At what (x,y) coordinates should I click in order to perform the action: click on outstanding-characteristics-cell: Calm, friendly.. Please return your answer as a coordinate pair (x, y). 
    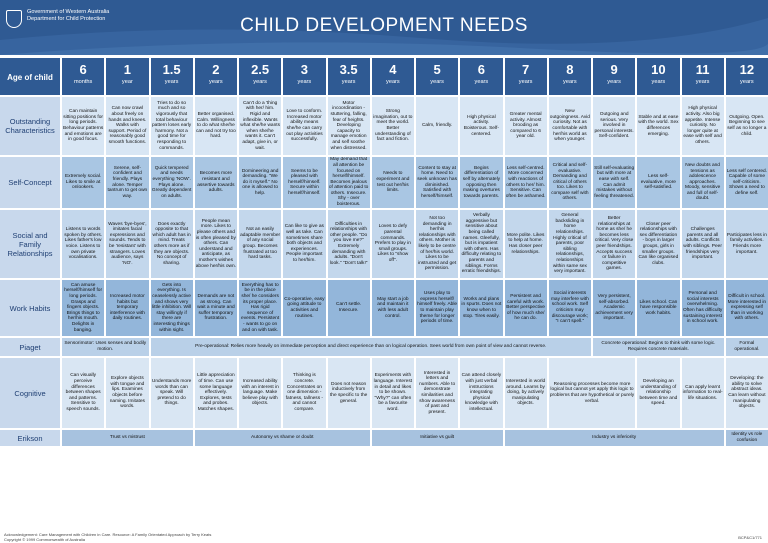
    Looking at the image, I should click on (436, 125).